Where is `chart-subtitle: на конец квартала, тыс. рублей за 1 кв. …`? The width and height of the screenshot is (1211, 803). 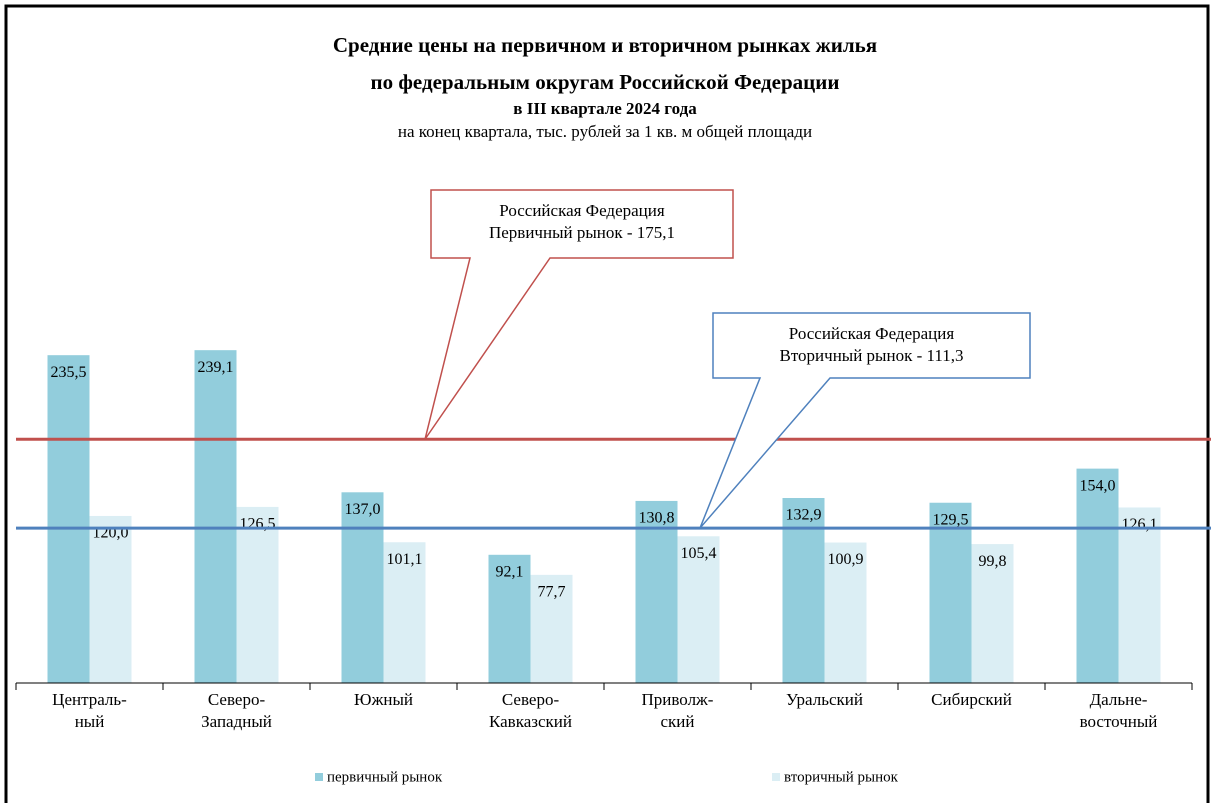
chart-subtitle: на конец квартала, тыс. рублей за 1 кв. … is located at coordinates (605, 131).